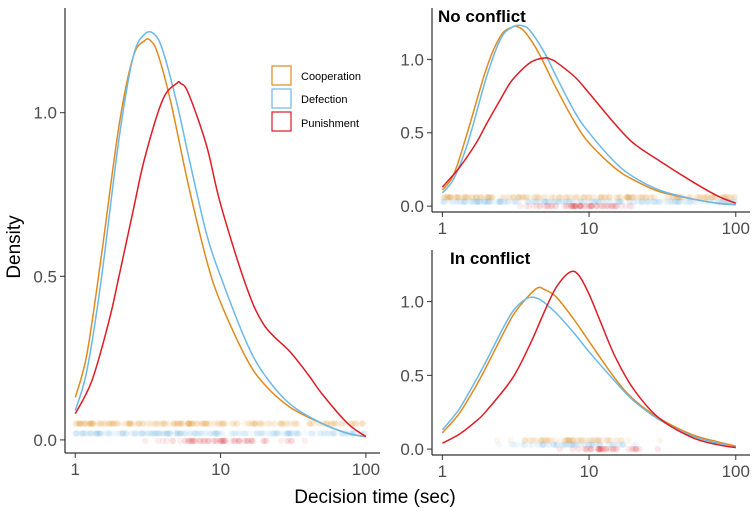 This screenshot has width=756, height=511. Describe the element at coordinates (442, 228) in the screenshot. I see `x-tick-label: 1` at that location.